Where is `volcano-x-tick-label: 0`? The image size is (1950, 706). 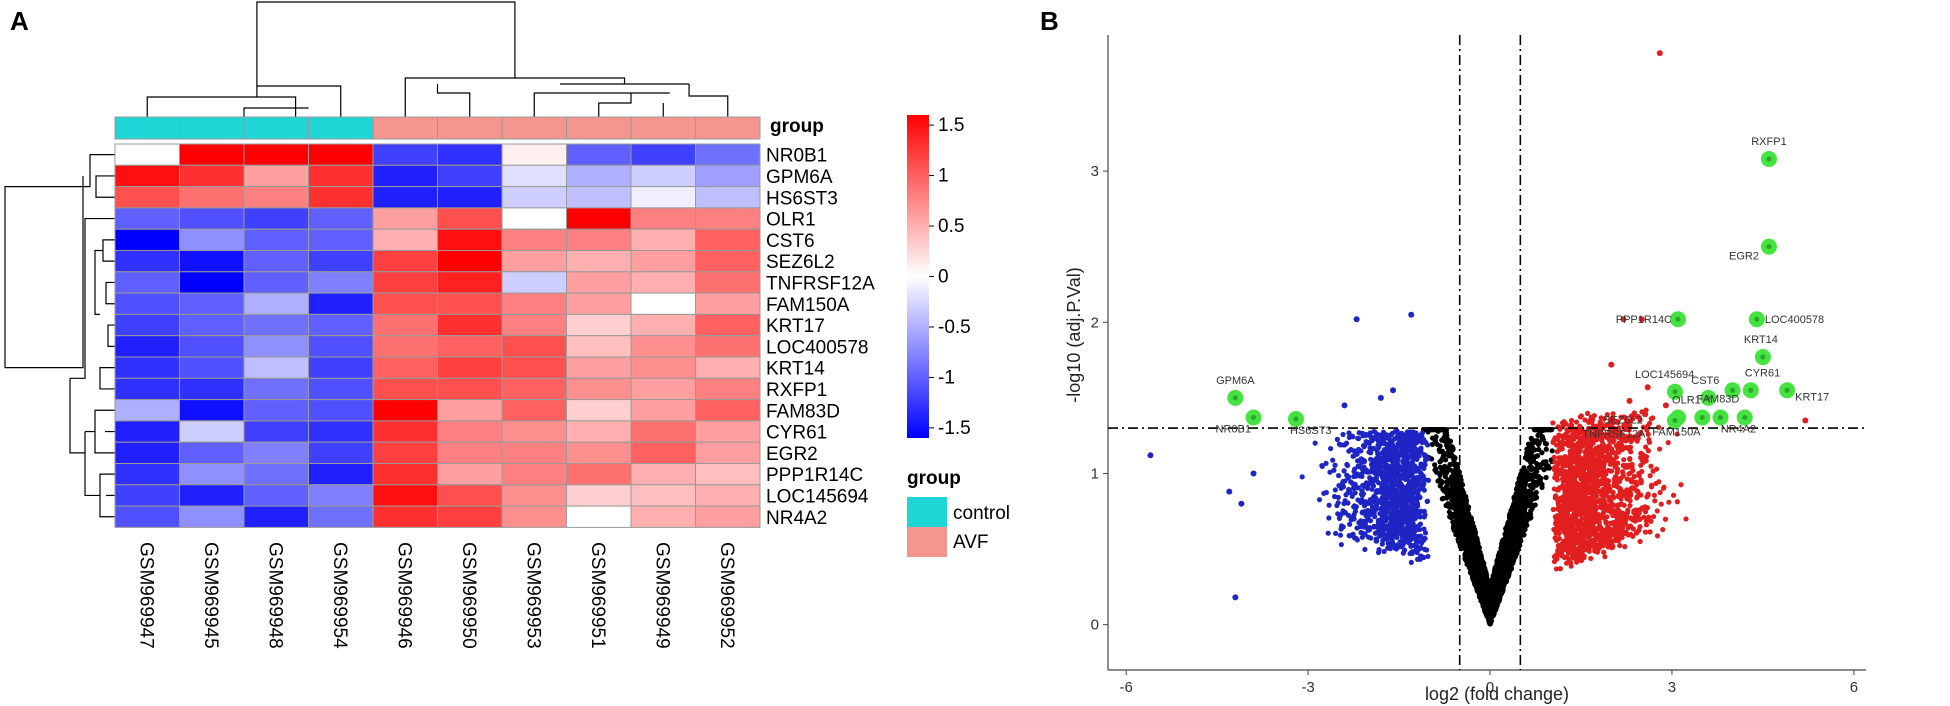 volcano-x-tick-label: 0 is located at coordinates (1490, 687).